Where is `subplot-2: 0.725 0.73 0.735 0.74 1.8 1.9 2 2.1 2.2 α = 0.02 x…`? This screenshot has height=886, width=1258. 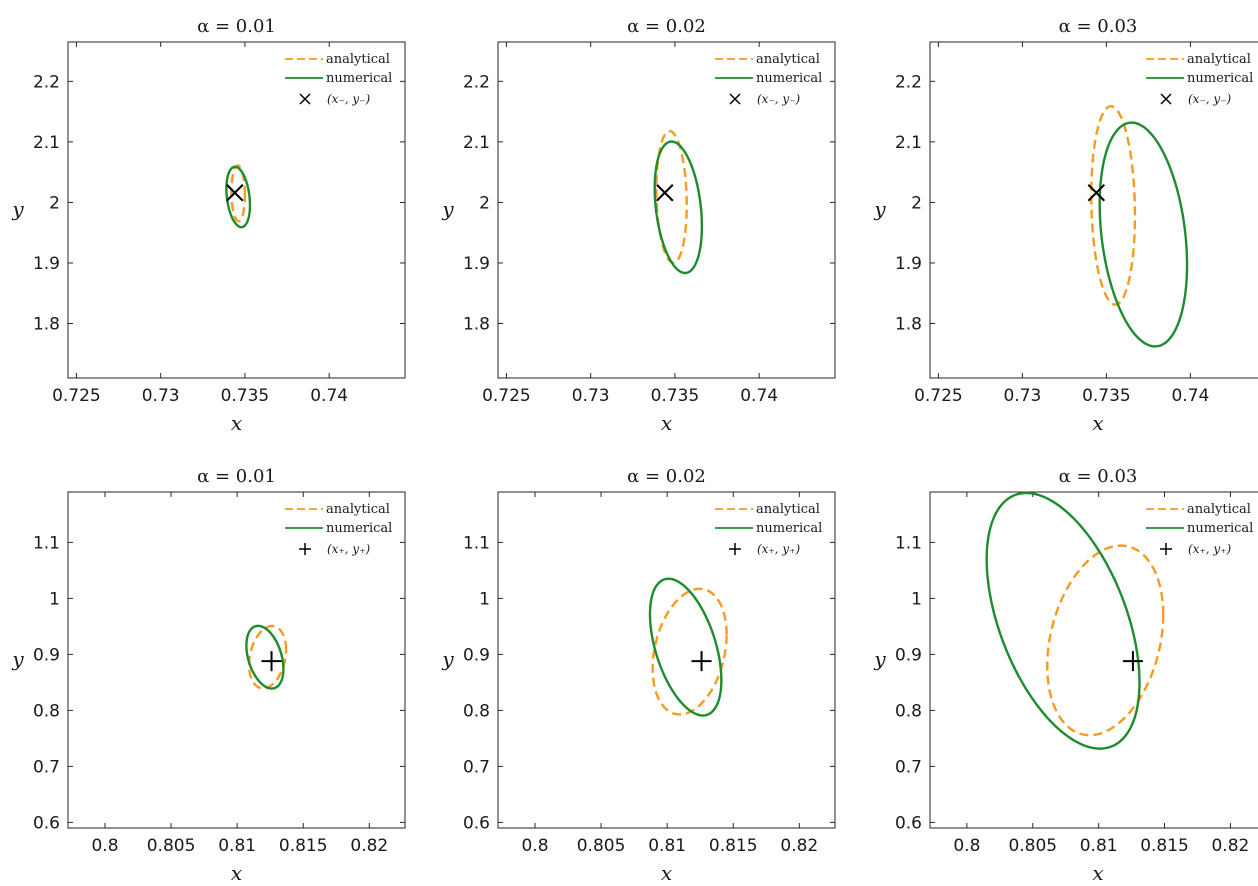
subplot-2: 0.725 0.73 0.735 0.74 1.8 1.9 2 2.1 2.2 α = 0.02 x… is located at coordinates (638, 225).